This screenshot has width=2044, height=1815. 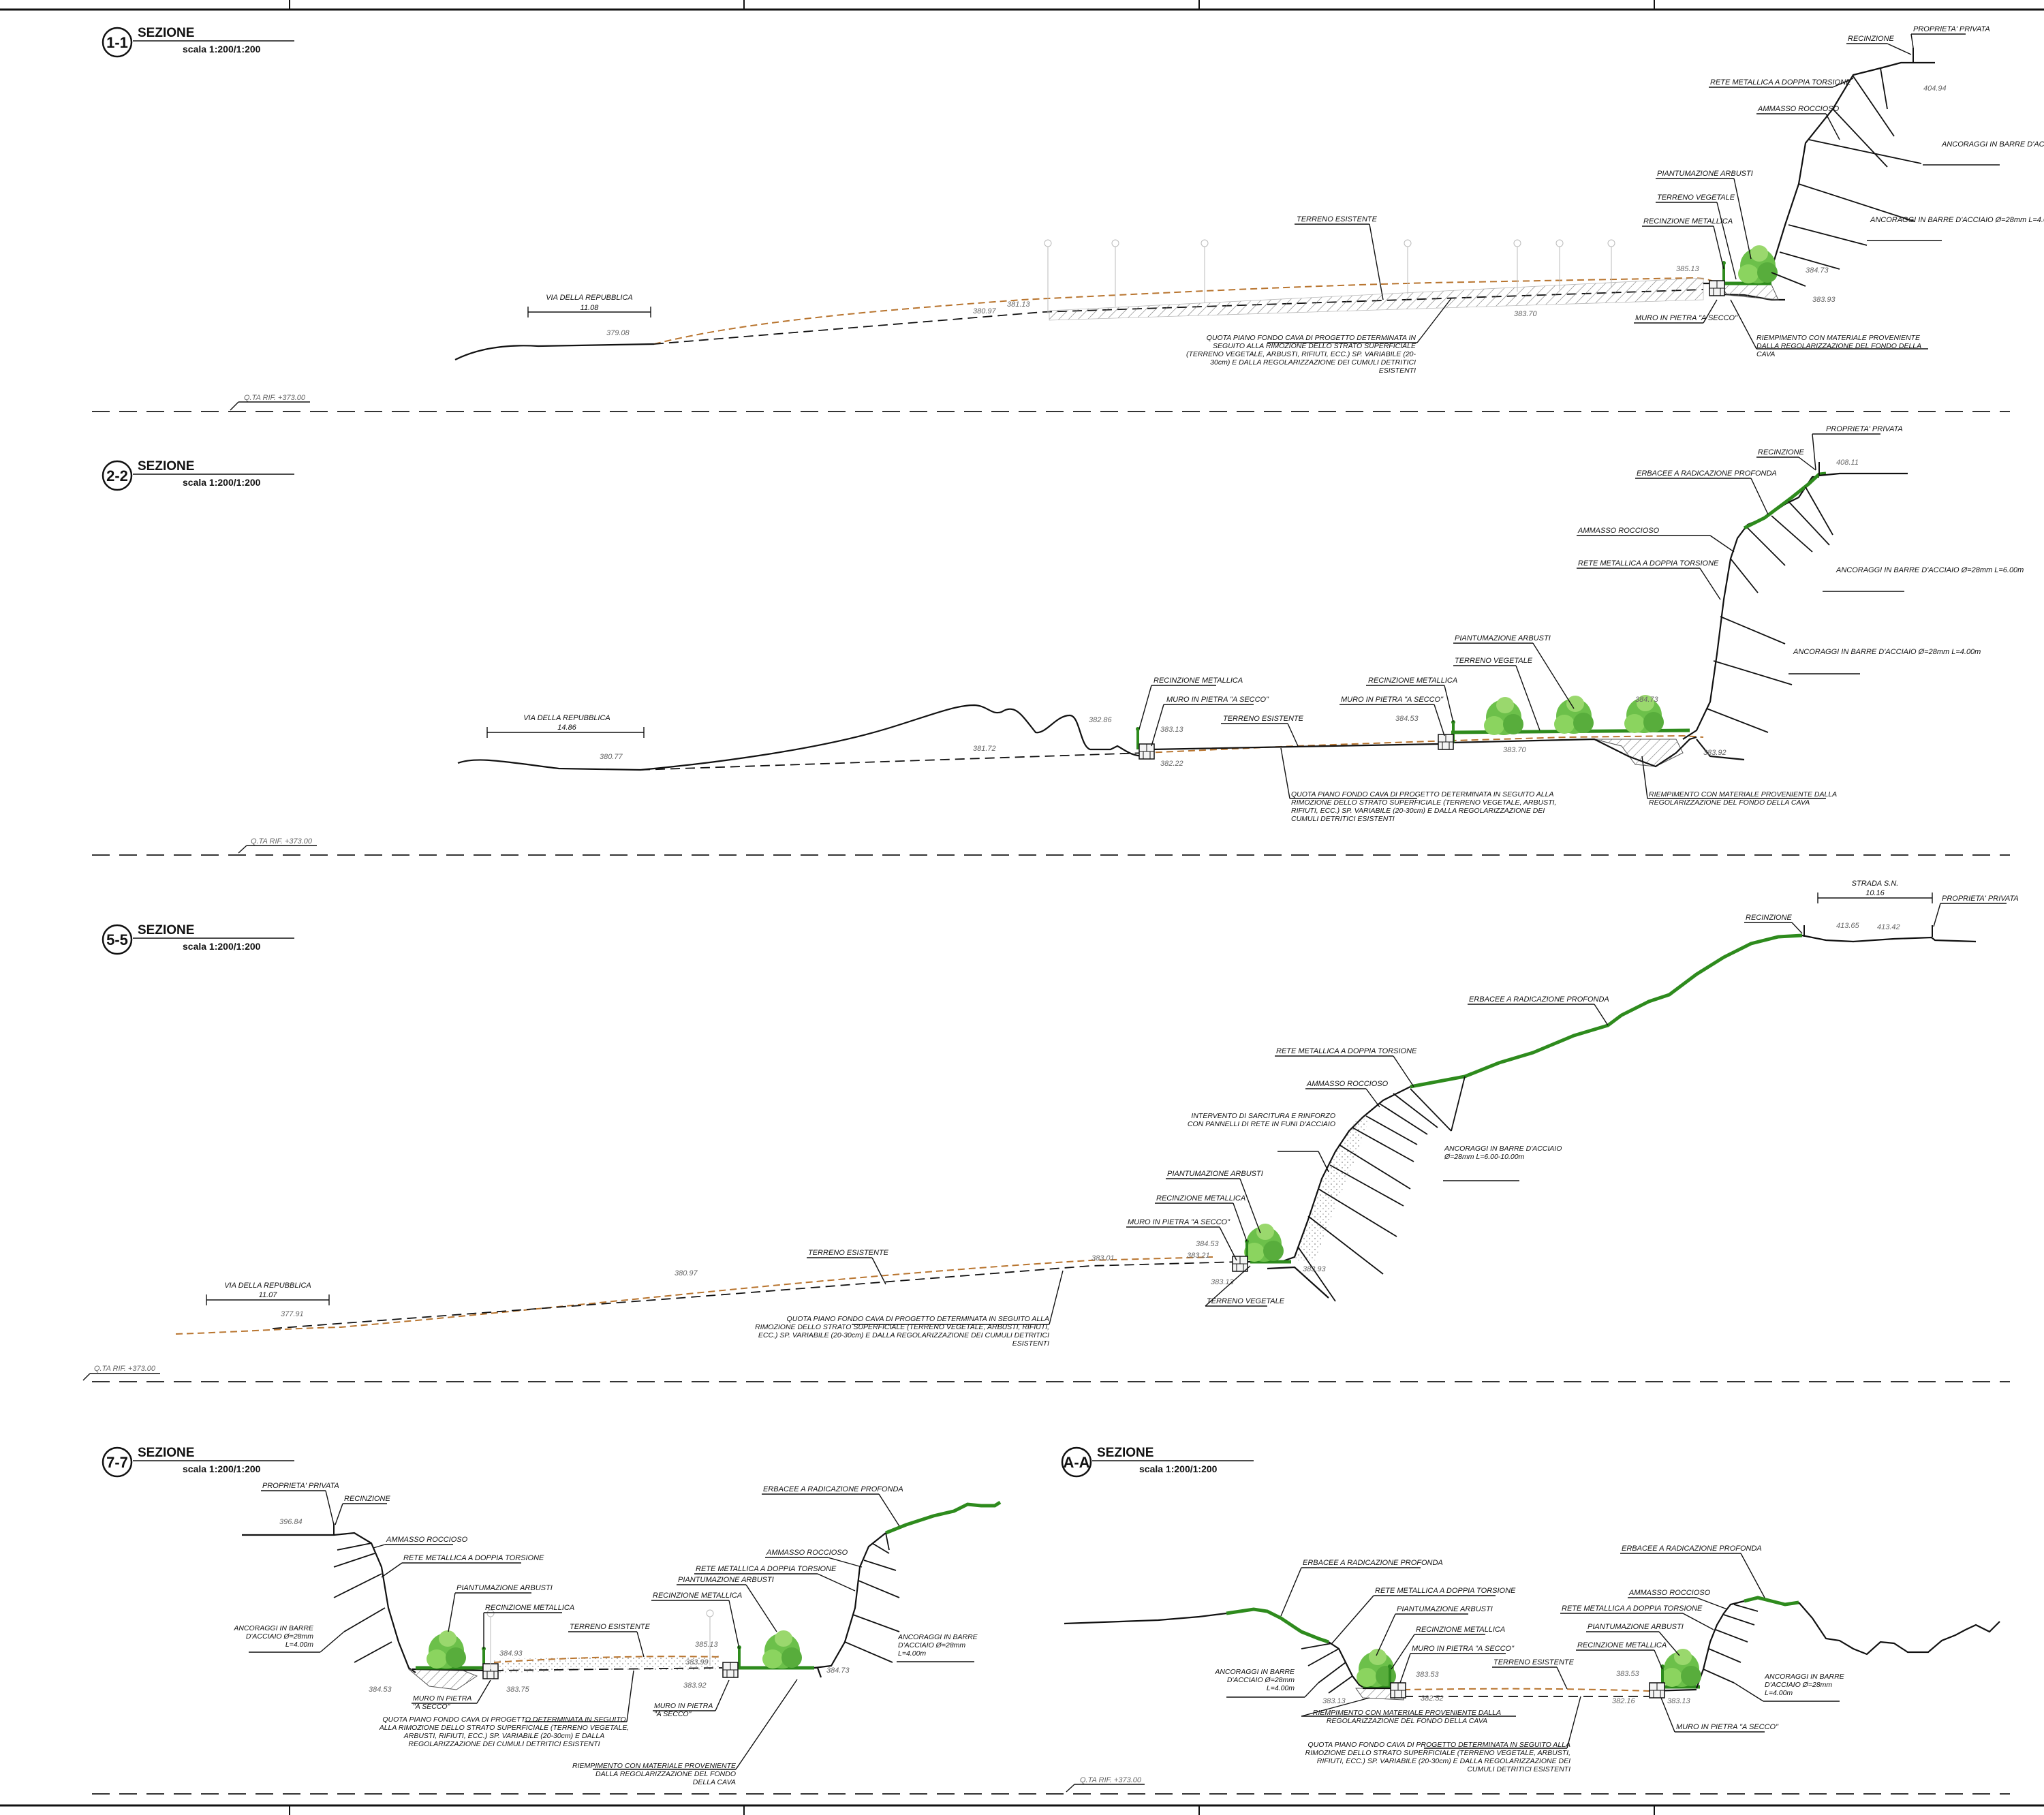 I want to click on strada-dimension: STRADA S.N. 10.16, so click(x=1875, y=891).